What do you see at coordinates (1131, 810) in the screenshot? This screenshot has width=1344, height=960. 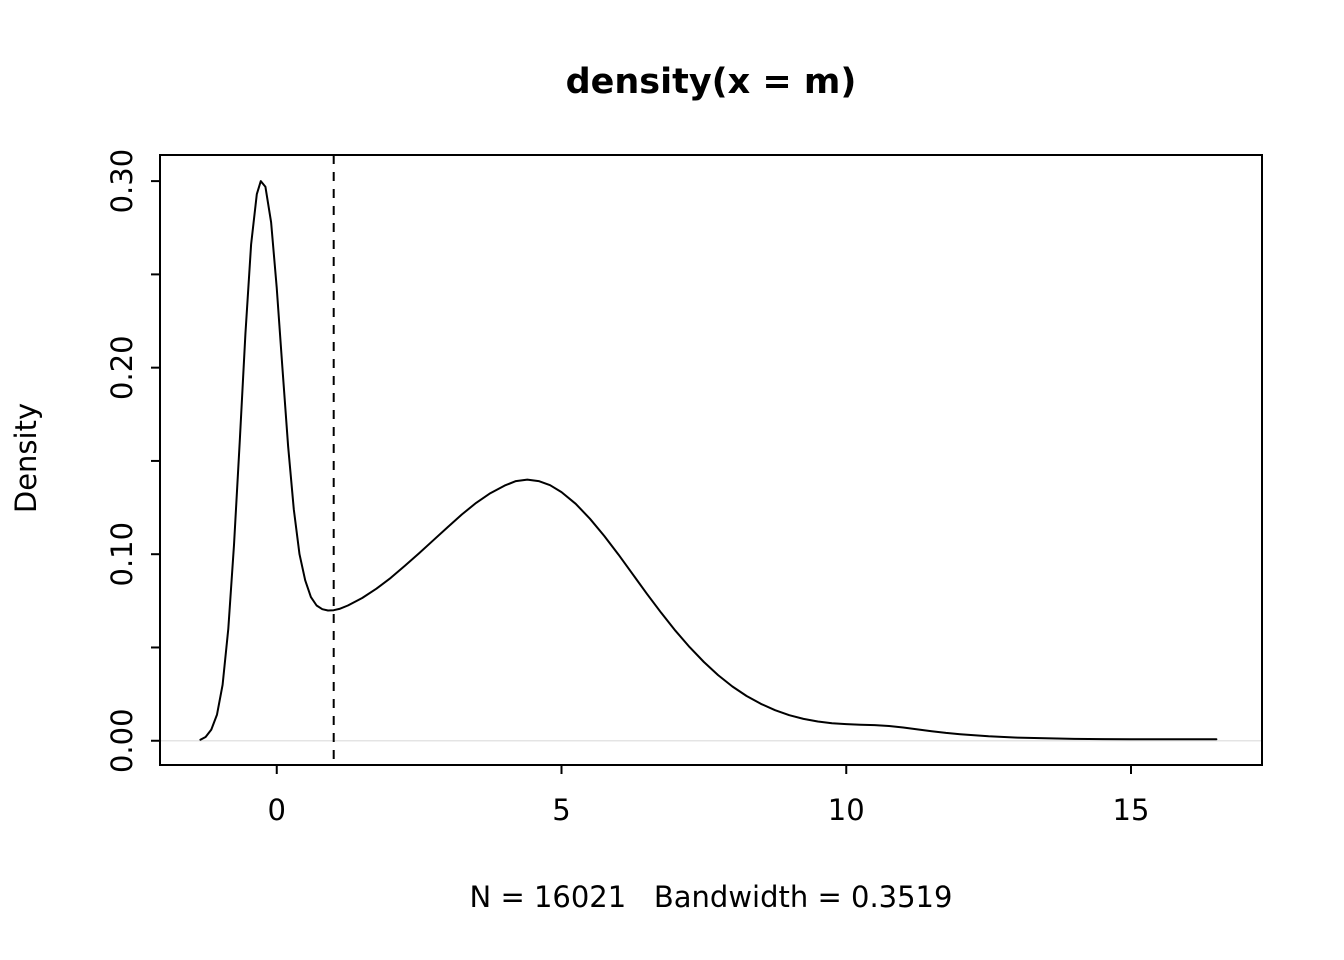 I see `x-tick-label: 15` at bounding box center [1131, 810].